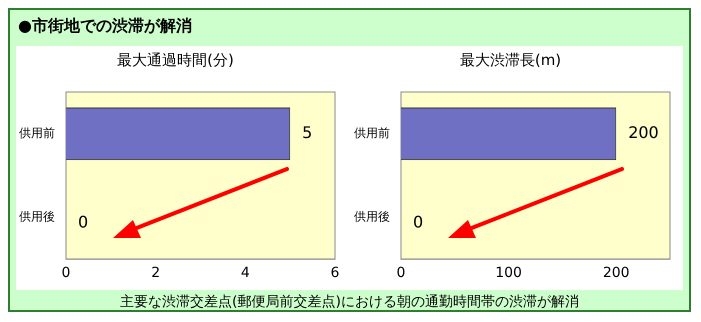 This screenshot has height=322, width=701. What do you see at coordinates (349, 302) in the screenshot?
I see `text: 主要な渋滞交差点(郵便局前交差点)における朝の通勤時間帯の渋滞が解消` at bounding box center [349, 302].